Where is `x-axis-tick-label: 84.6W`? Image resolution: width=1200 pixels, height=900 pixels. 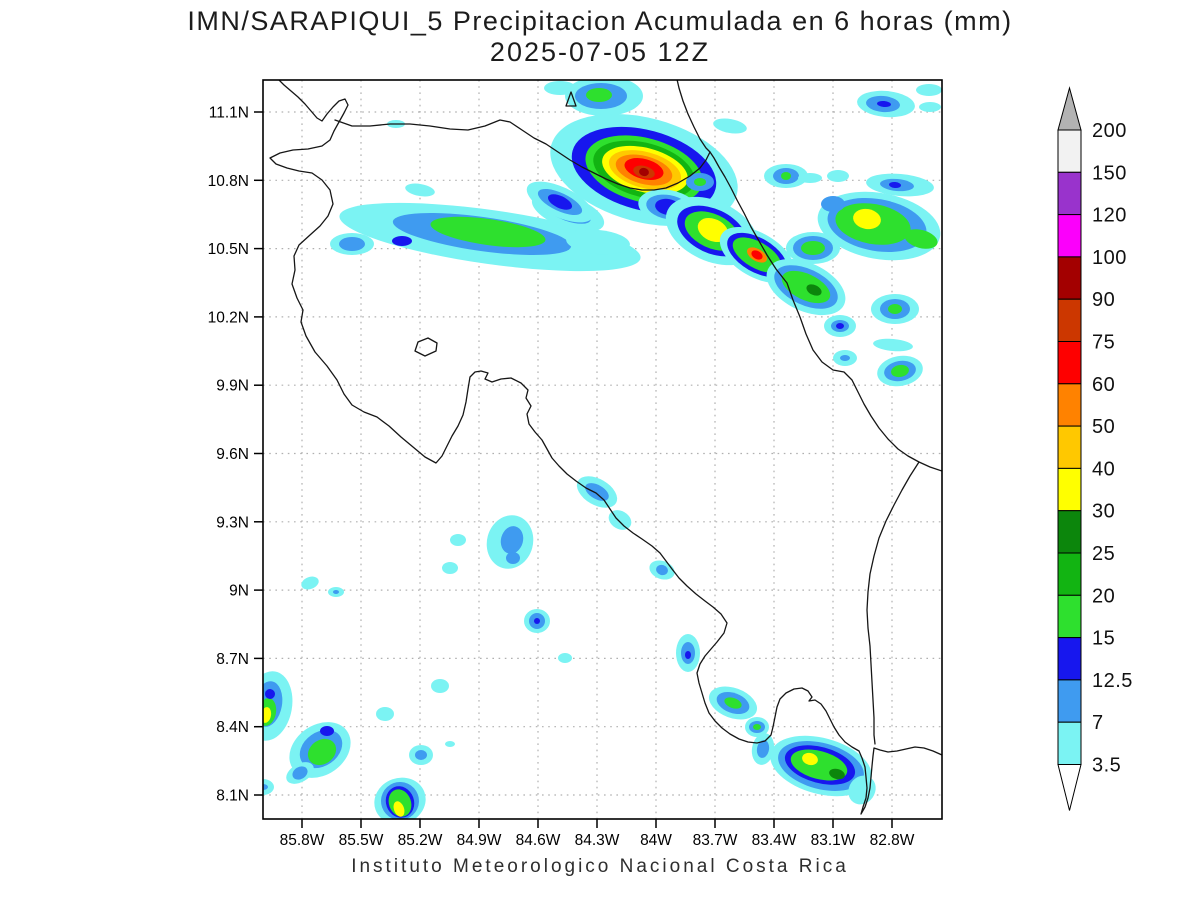 x-axis-tick-label: 84.6W is located at coordinates (538, 840).